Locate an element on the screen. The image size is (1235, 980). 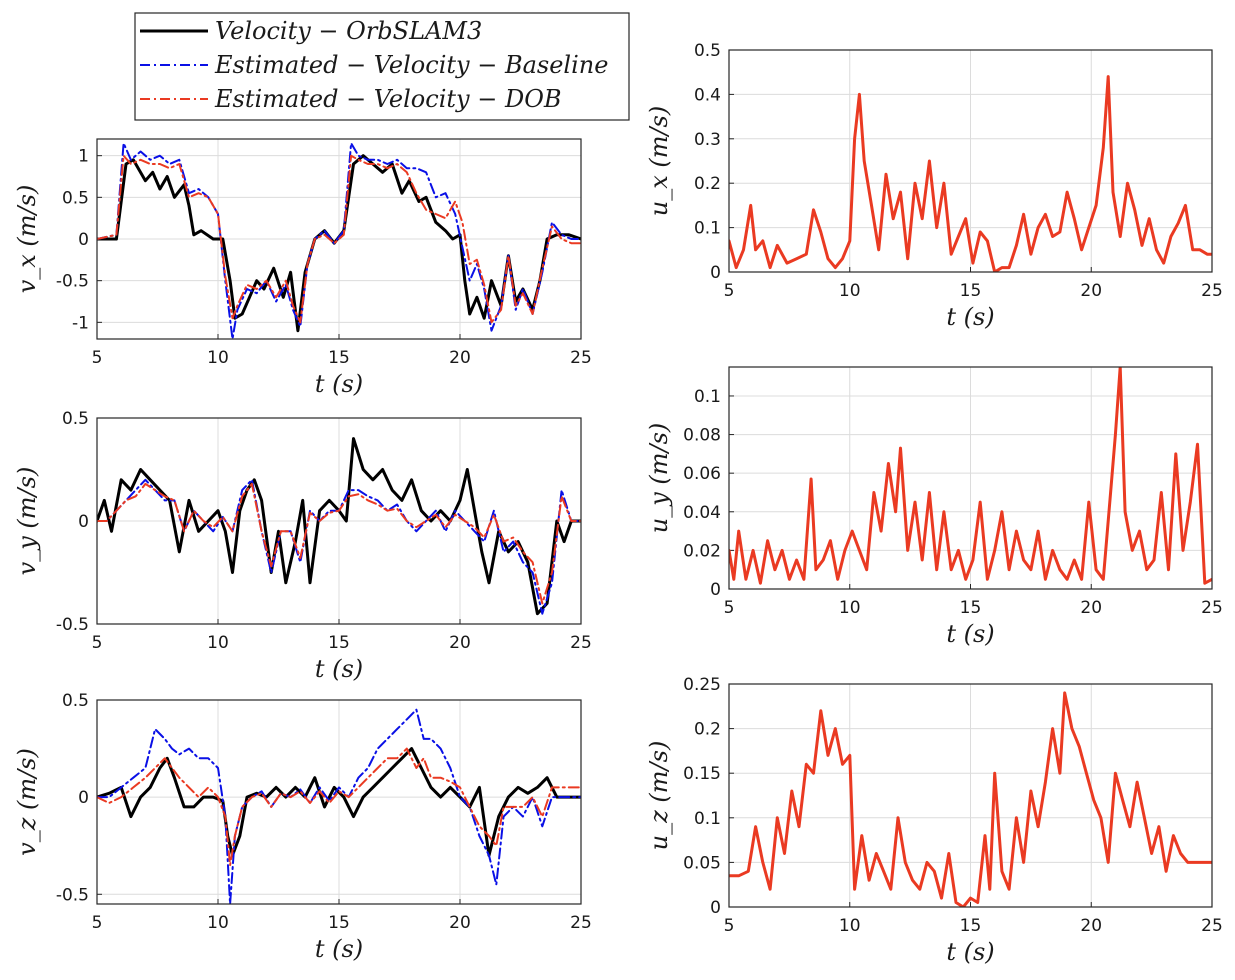
uz-ytick-label: 0.2 is located at coordinates (707, 730).